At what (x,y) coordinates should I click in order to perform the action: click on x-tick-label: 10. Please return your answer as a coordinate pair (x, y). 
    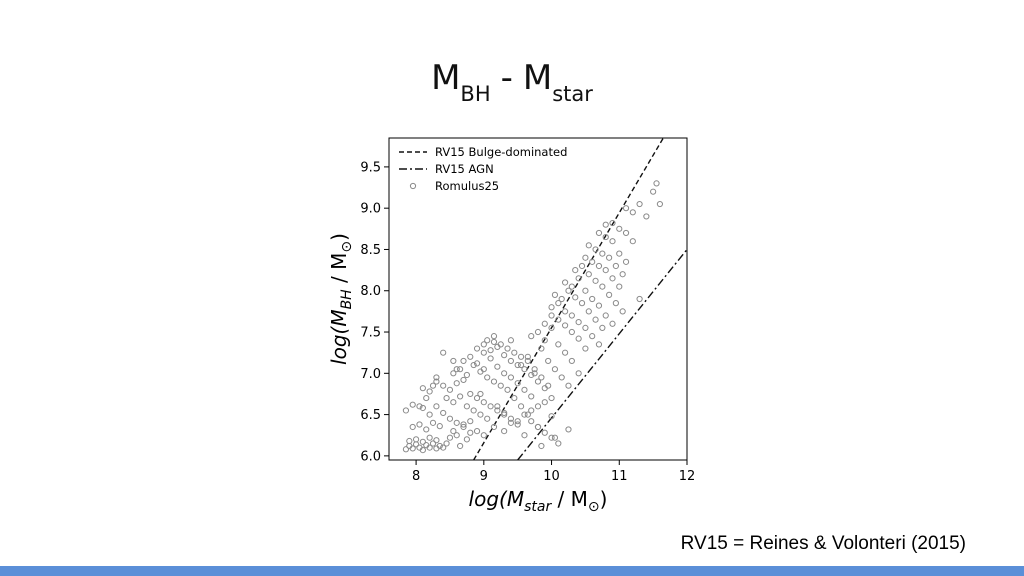
    Looking at the image, I should click on (551, 476).